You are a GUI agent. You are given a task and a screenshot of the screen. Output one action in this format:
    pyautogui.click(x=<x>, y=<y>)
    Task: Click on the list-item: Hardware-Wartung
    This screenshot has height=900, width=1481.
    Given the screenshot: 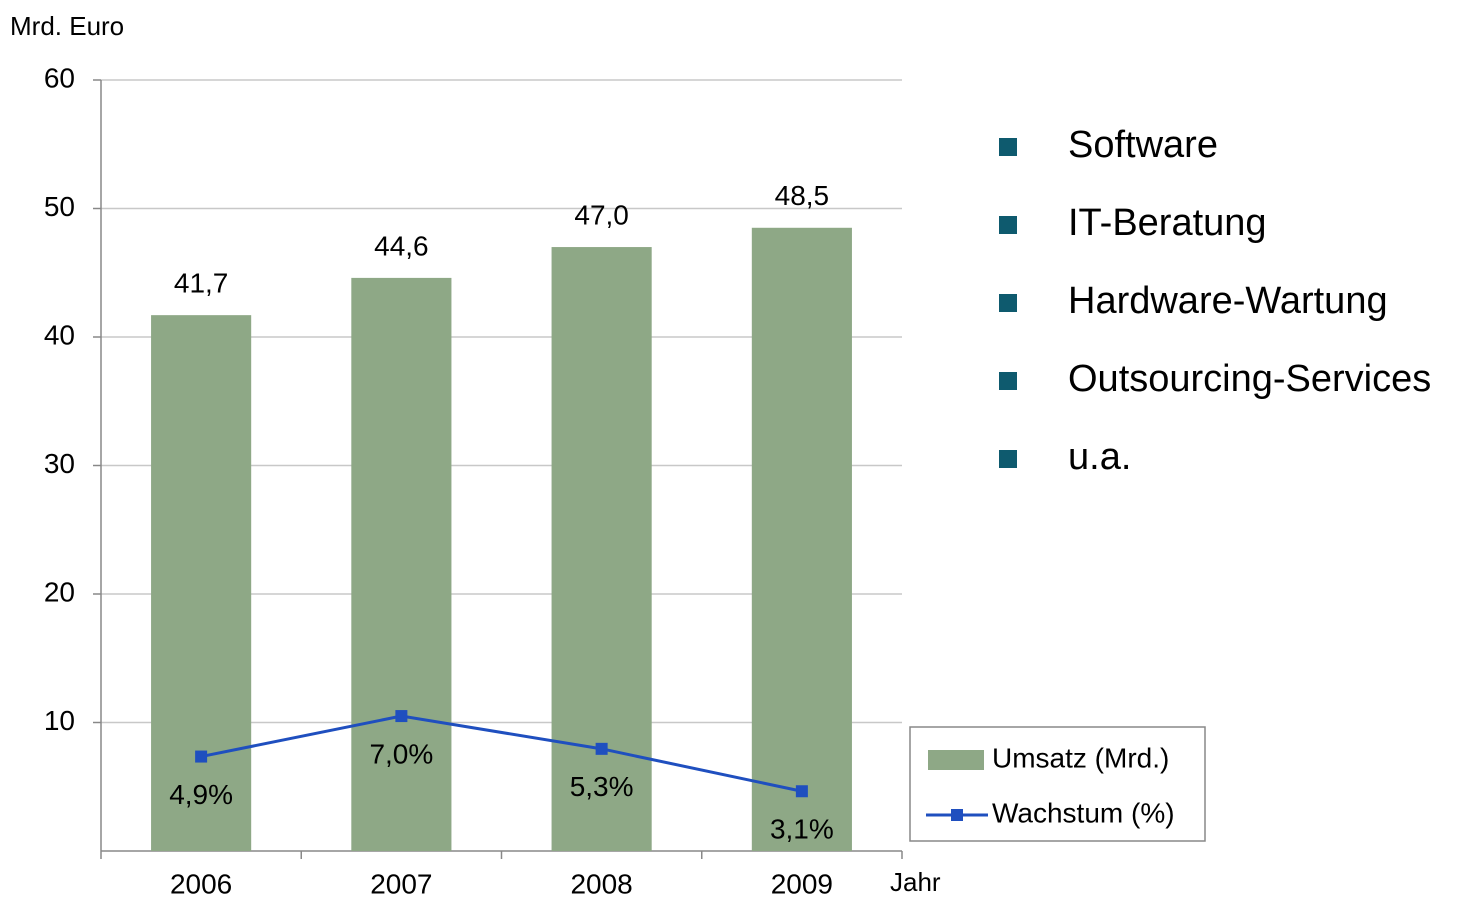 What is the action you would take?
    pyautogui.click(x=1228, y=301)
    